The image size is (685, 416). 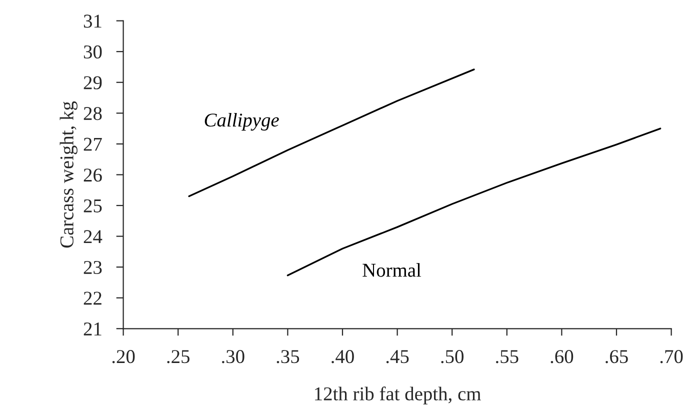 I want to click on series-label: Normal, so click(x=392, y=270).